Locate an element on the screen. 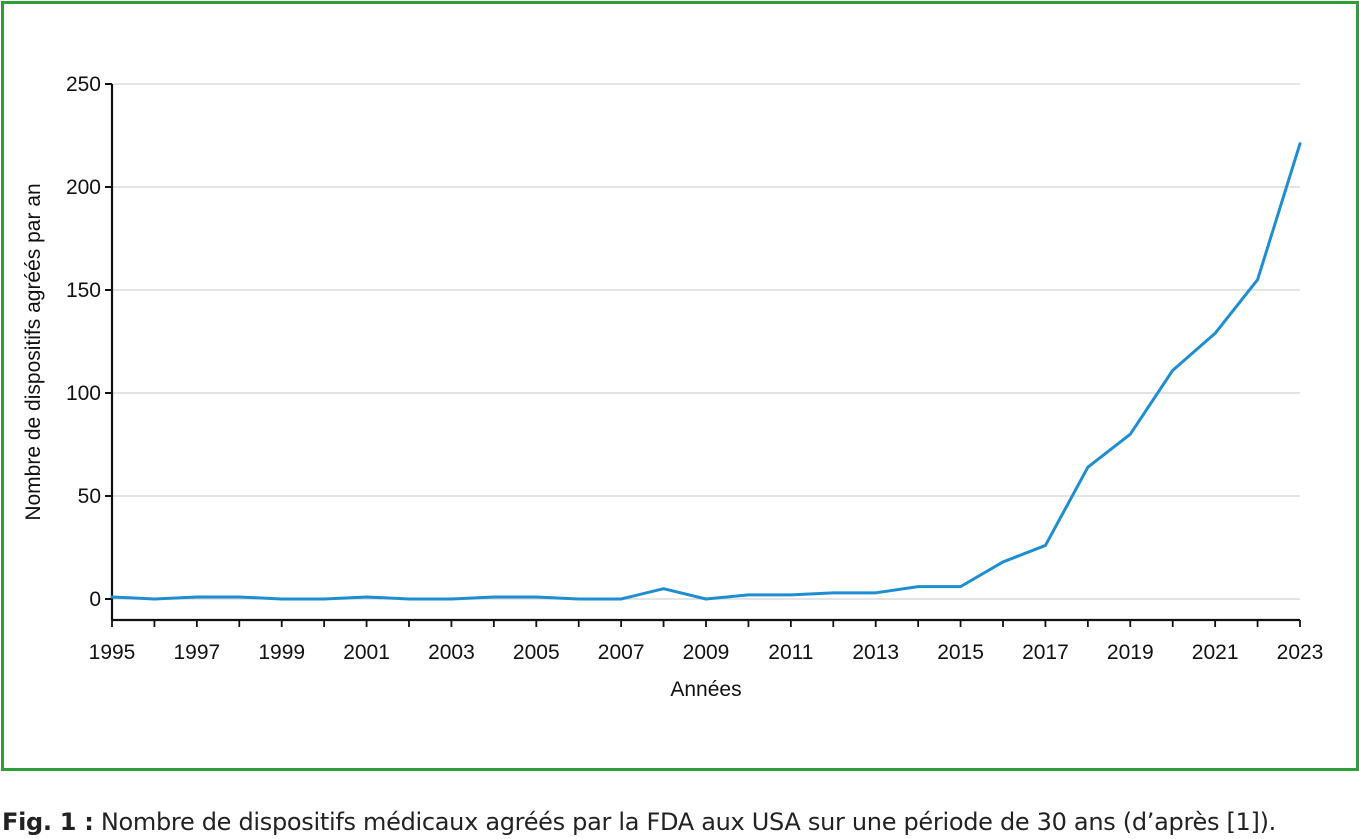 The width and height of the screenshot is (1359, 839). x-tick-label: 2021 is located at coordinates (1215, 652).